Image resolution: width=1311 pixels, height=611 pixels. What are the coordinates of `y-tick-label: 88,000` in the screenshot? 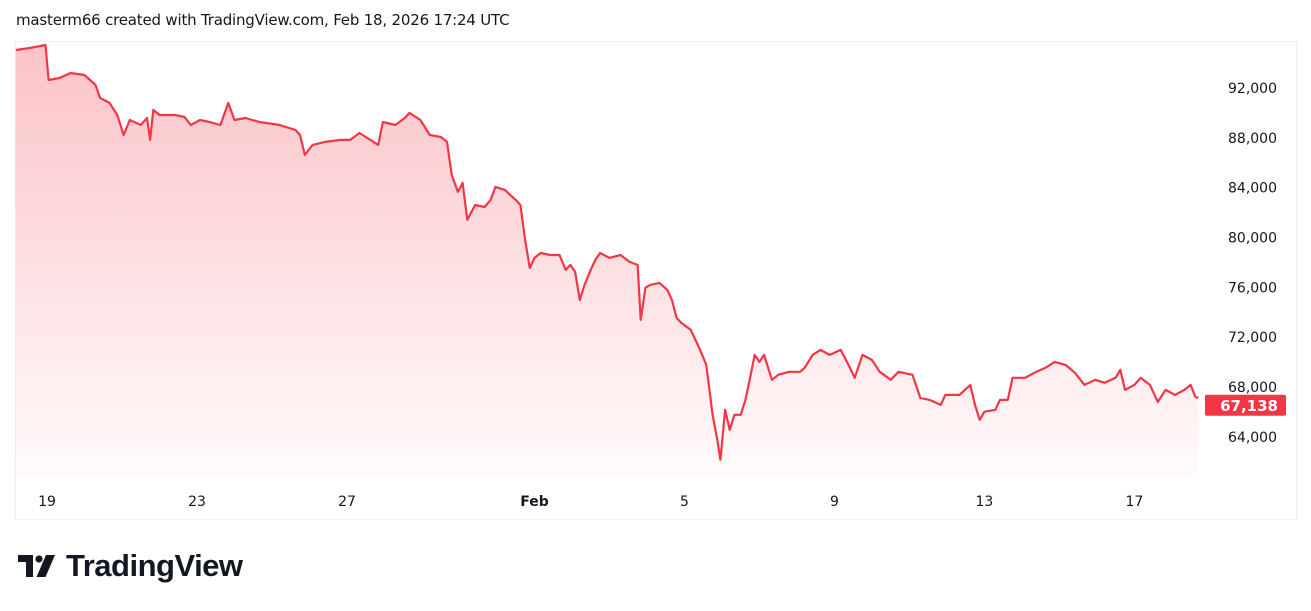 It's located at (1252, 139).